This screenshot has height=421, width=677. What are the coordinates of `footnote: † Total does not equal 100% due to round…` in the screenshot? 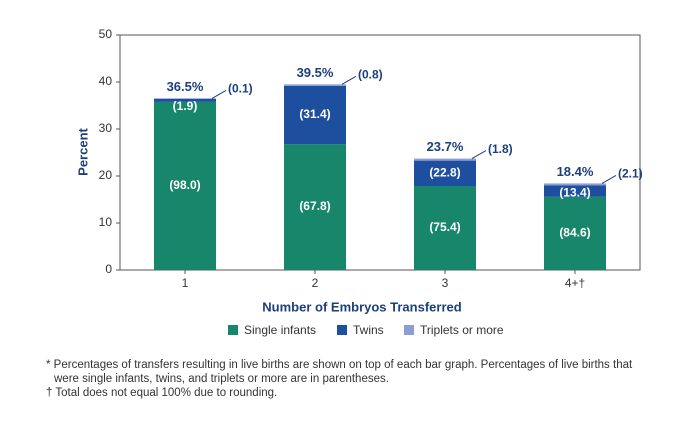 It's located at (162, 393).